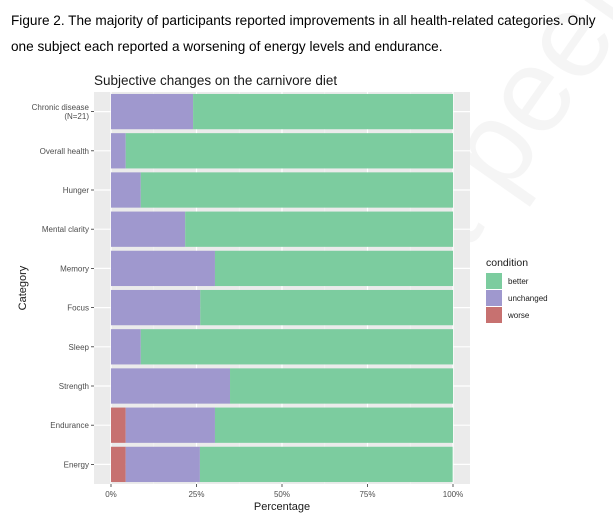 The width and height of the screenshot is (613, 524). I want to click on y-tick-label: Endurance, so click(69, 425).